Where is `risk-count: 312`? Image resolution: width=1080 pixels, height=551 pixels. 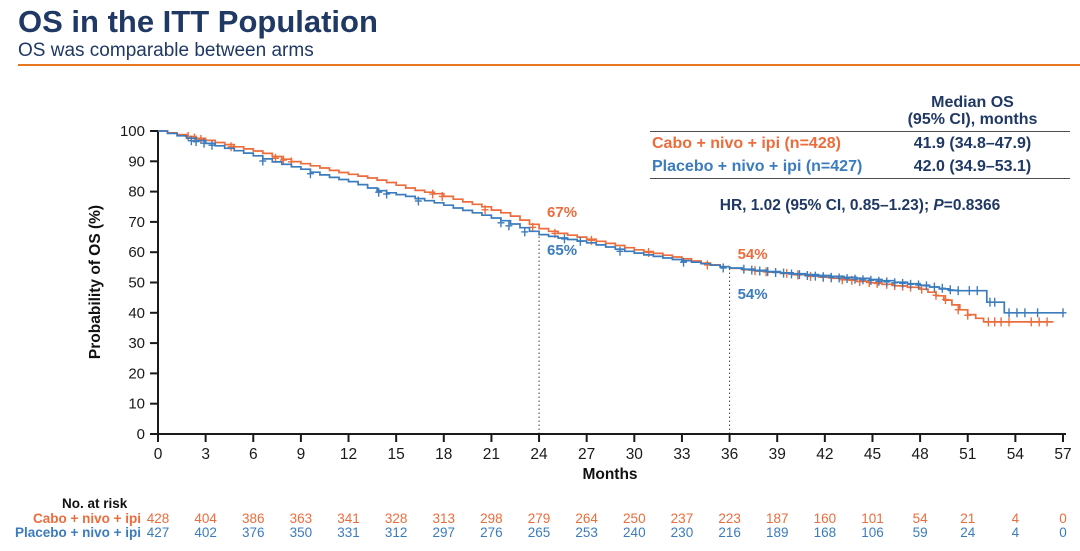
risk-count: 312 is located at coordinates (396, 532).